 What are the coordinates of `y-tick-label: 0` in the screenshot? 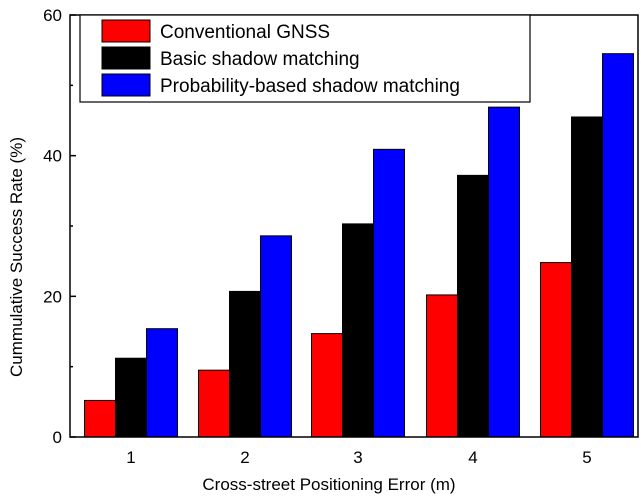 It's located at (57, 437).